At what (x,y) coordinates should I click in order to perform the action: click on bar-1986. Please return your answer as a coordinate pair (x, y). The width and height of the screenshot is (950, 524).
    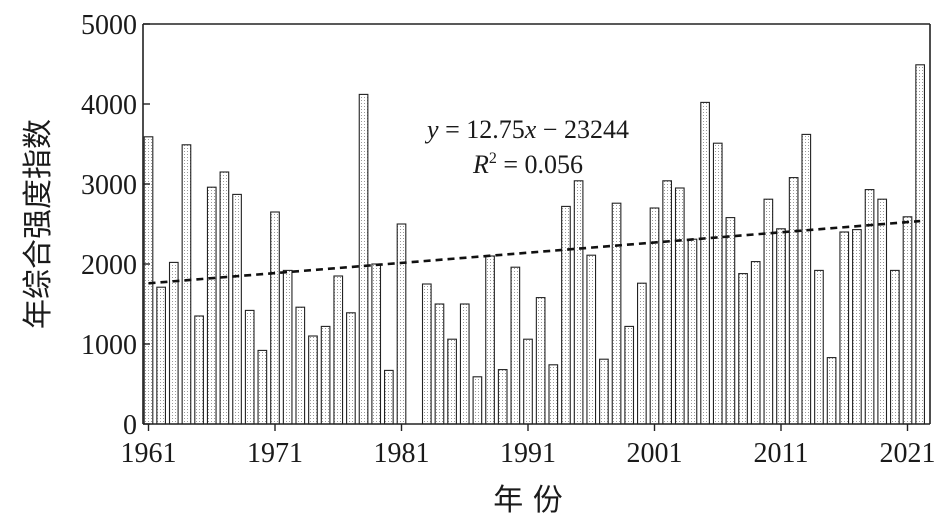
    Looking at the image, I should click on (464, 364).